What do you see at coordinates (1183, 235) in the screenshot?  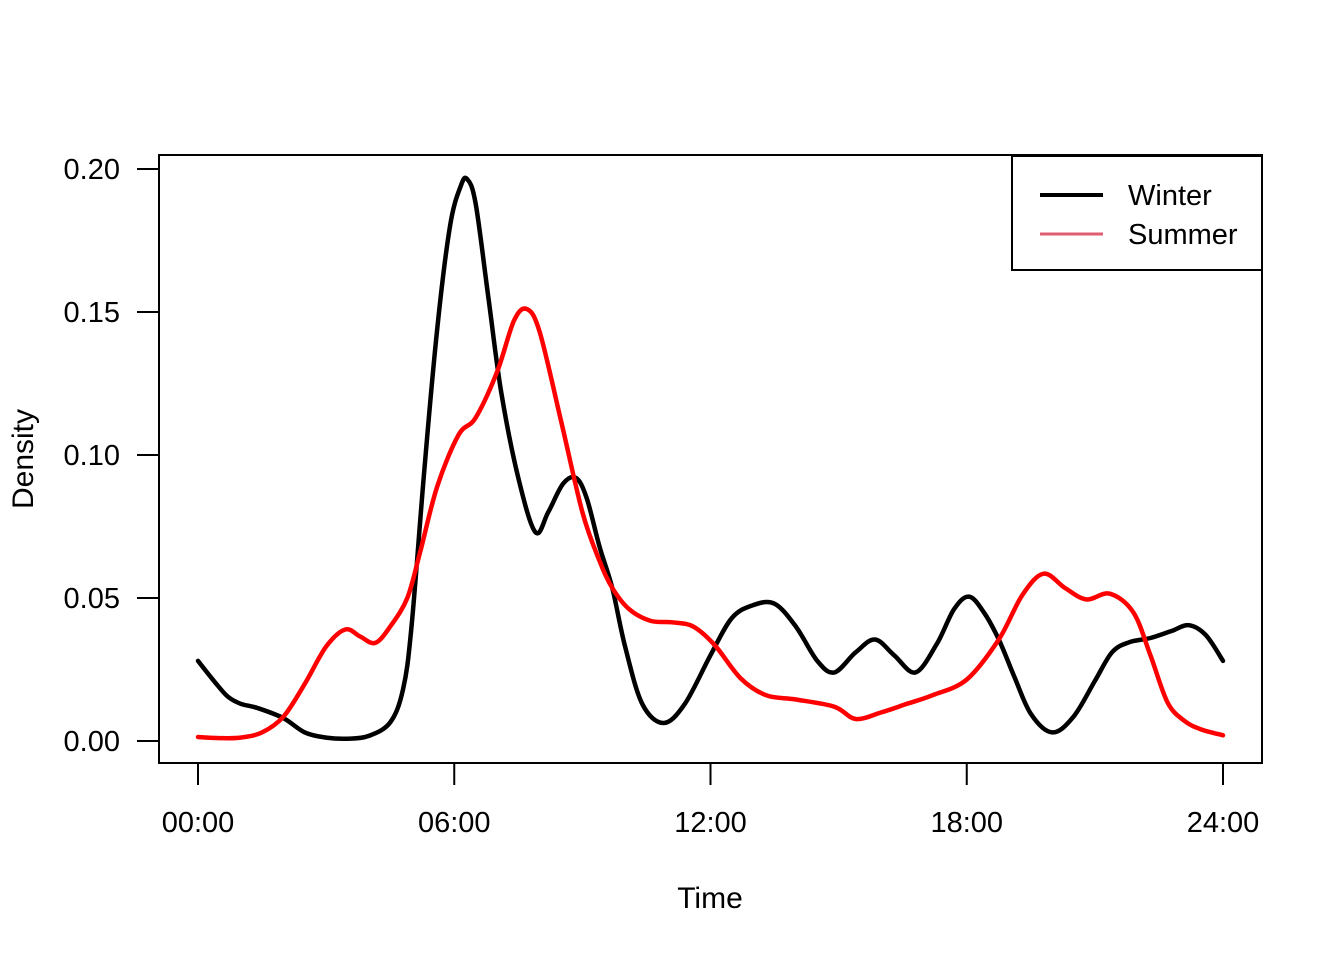 I see `legend-label-summer: Summer` at bounding box center [1183, 235].